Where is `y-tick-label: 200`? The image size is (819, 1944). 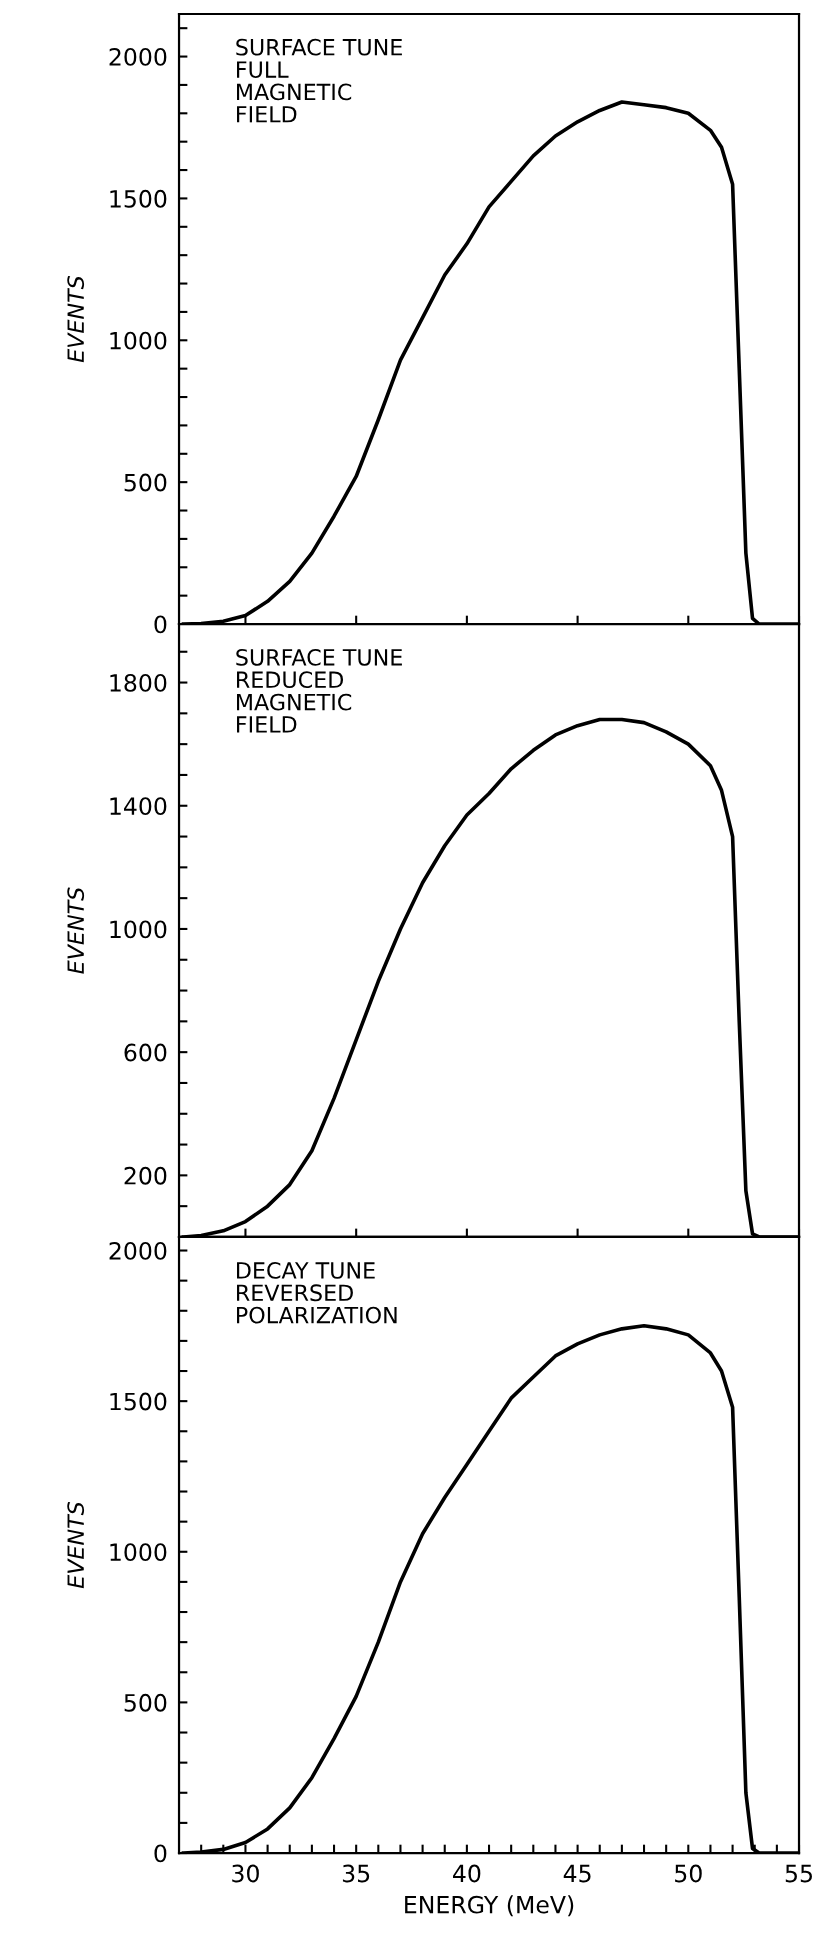
y-tick-label: 200 is located at coordinates (145, 1175).